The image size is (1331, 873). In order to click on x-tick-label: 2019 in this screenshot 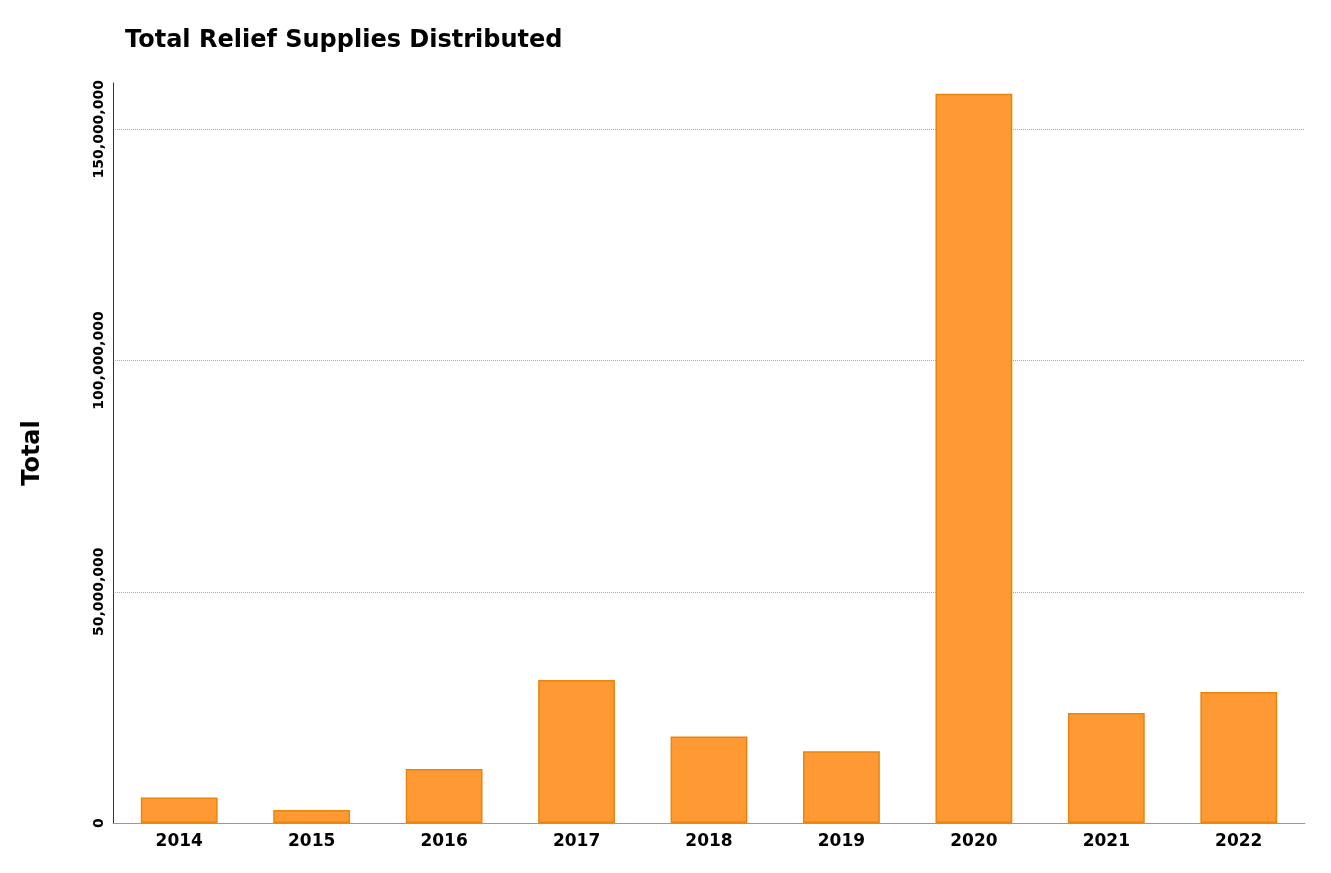, I will do `click(841, 839)`.